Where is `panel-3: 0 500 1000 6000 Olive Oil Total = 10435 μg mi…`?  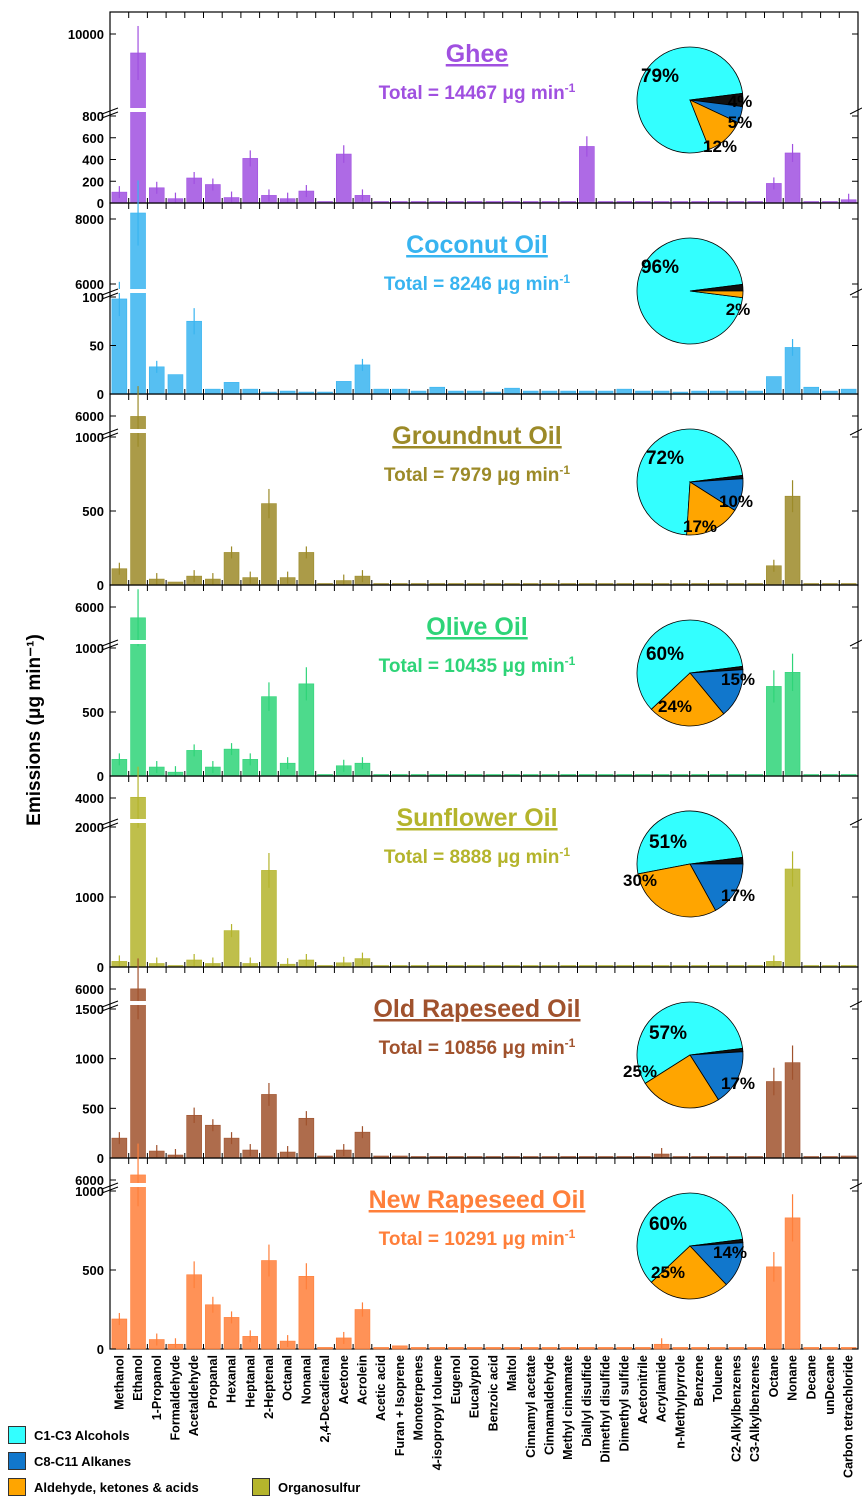 panel-3: 0 500 1000 6000 Olive Oil Total = 10435 μg mi… is located at coordinates (468, 684).